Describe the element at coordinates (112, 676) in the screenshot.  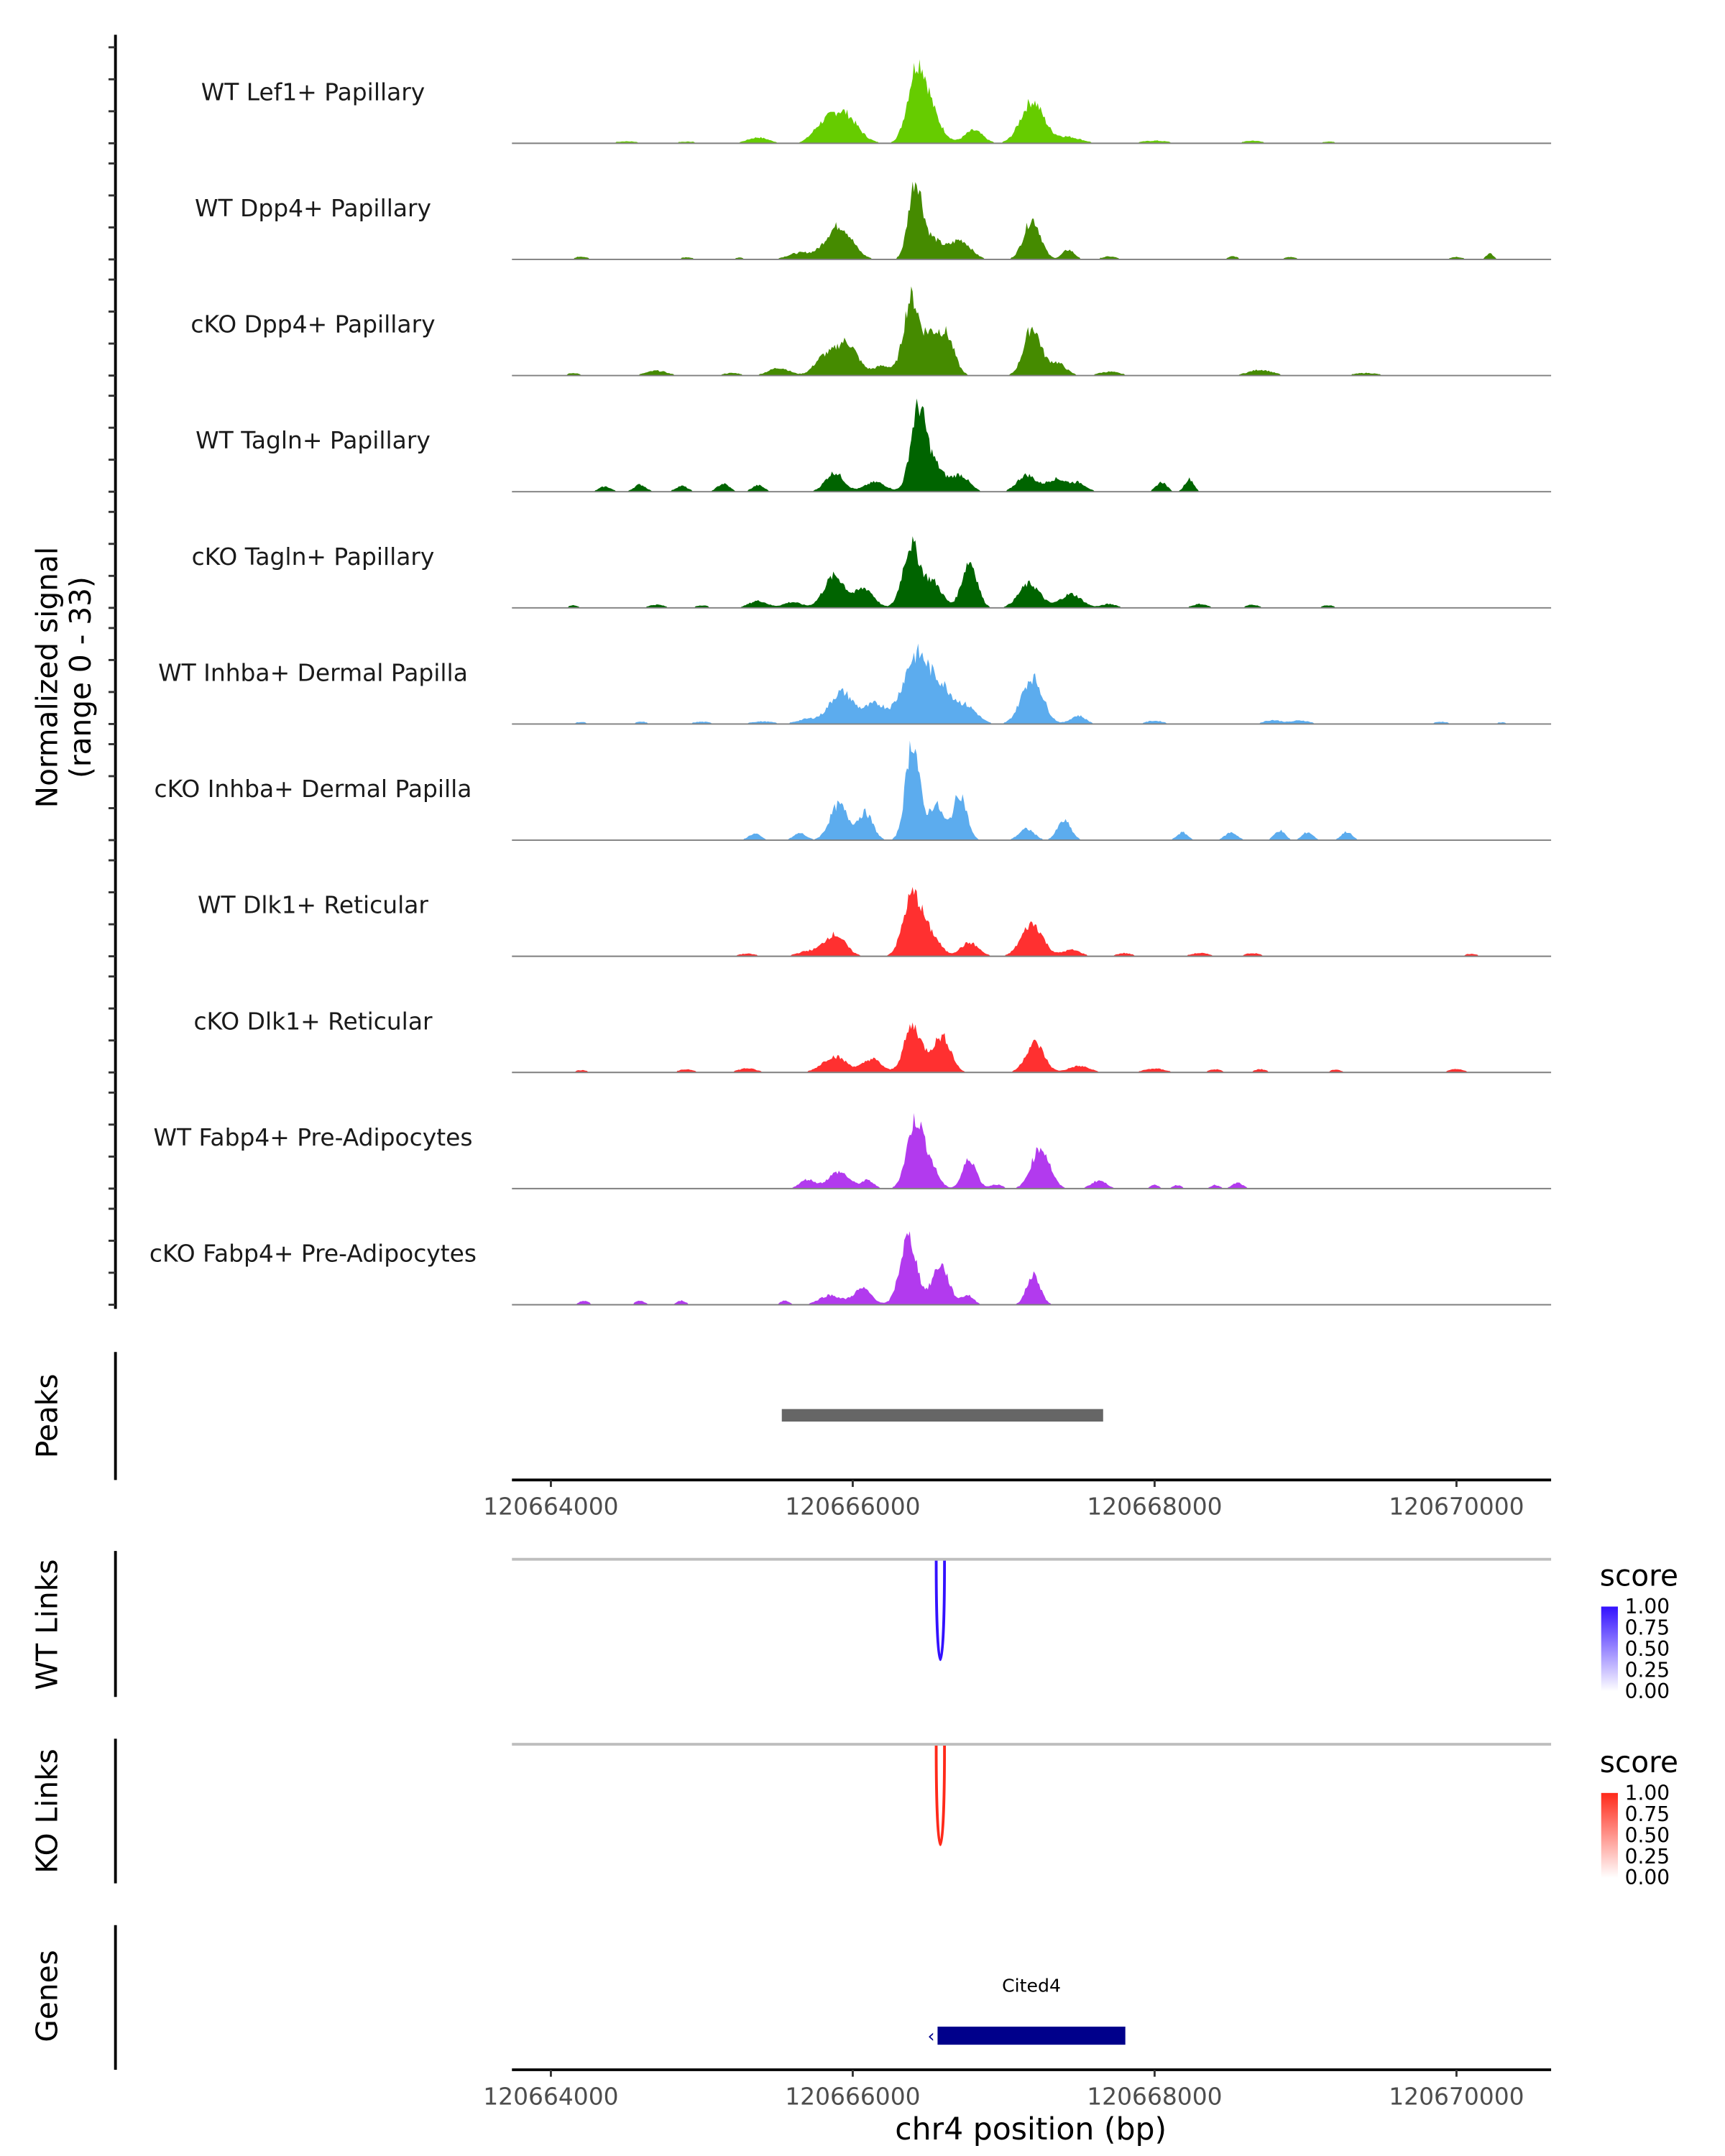
I see `y-axis-ticks` at that location.